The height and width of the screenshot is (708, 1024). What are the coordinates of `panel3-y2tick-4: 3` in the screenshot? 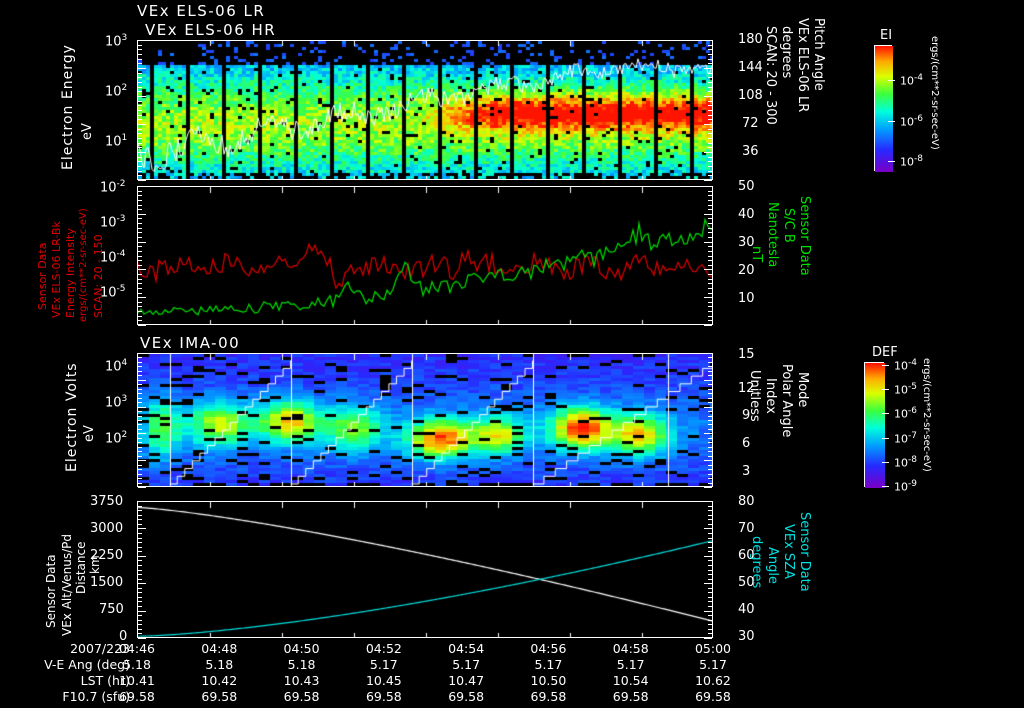 It's located at (746, 471).